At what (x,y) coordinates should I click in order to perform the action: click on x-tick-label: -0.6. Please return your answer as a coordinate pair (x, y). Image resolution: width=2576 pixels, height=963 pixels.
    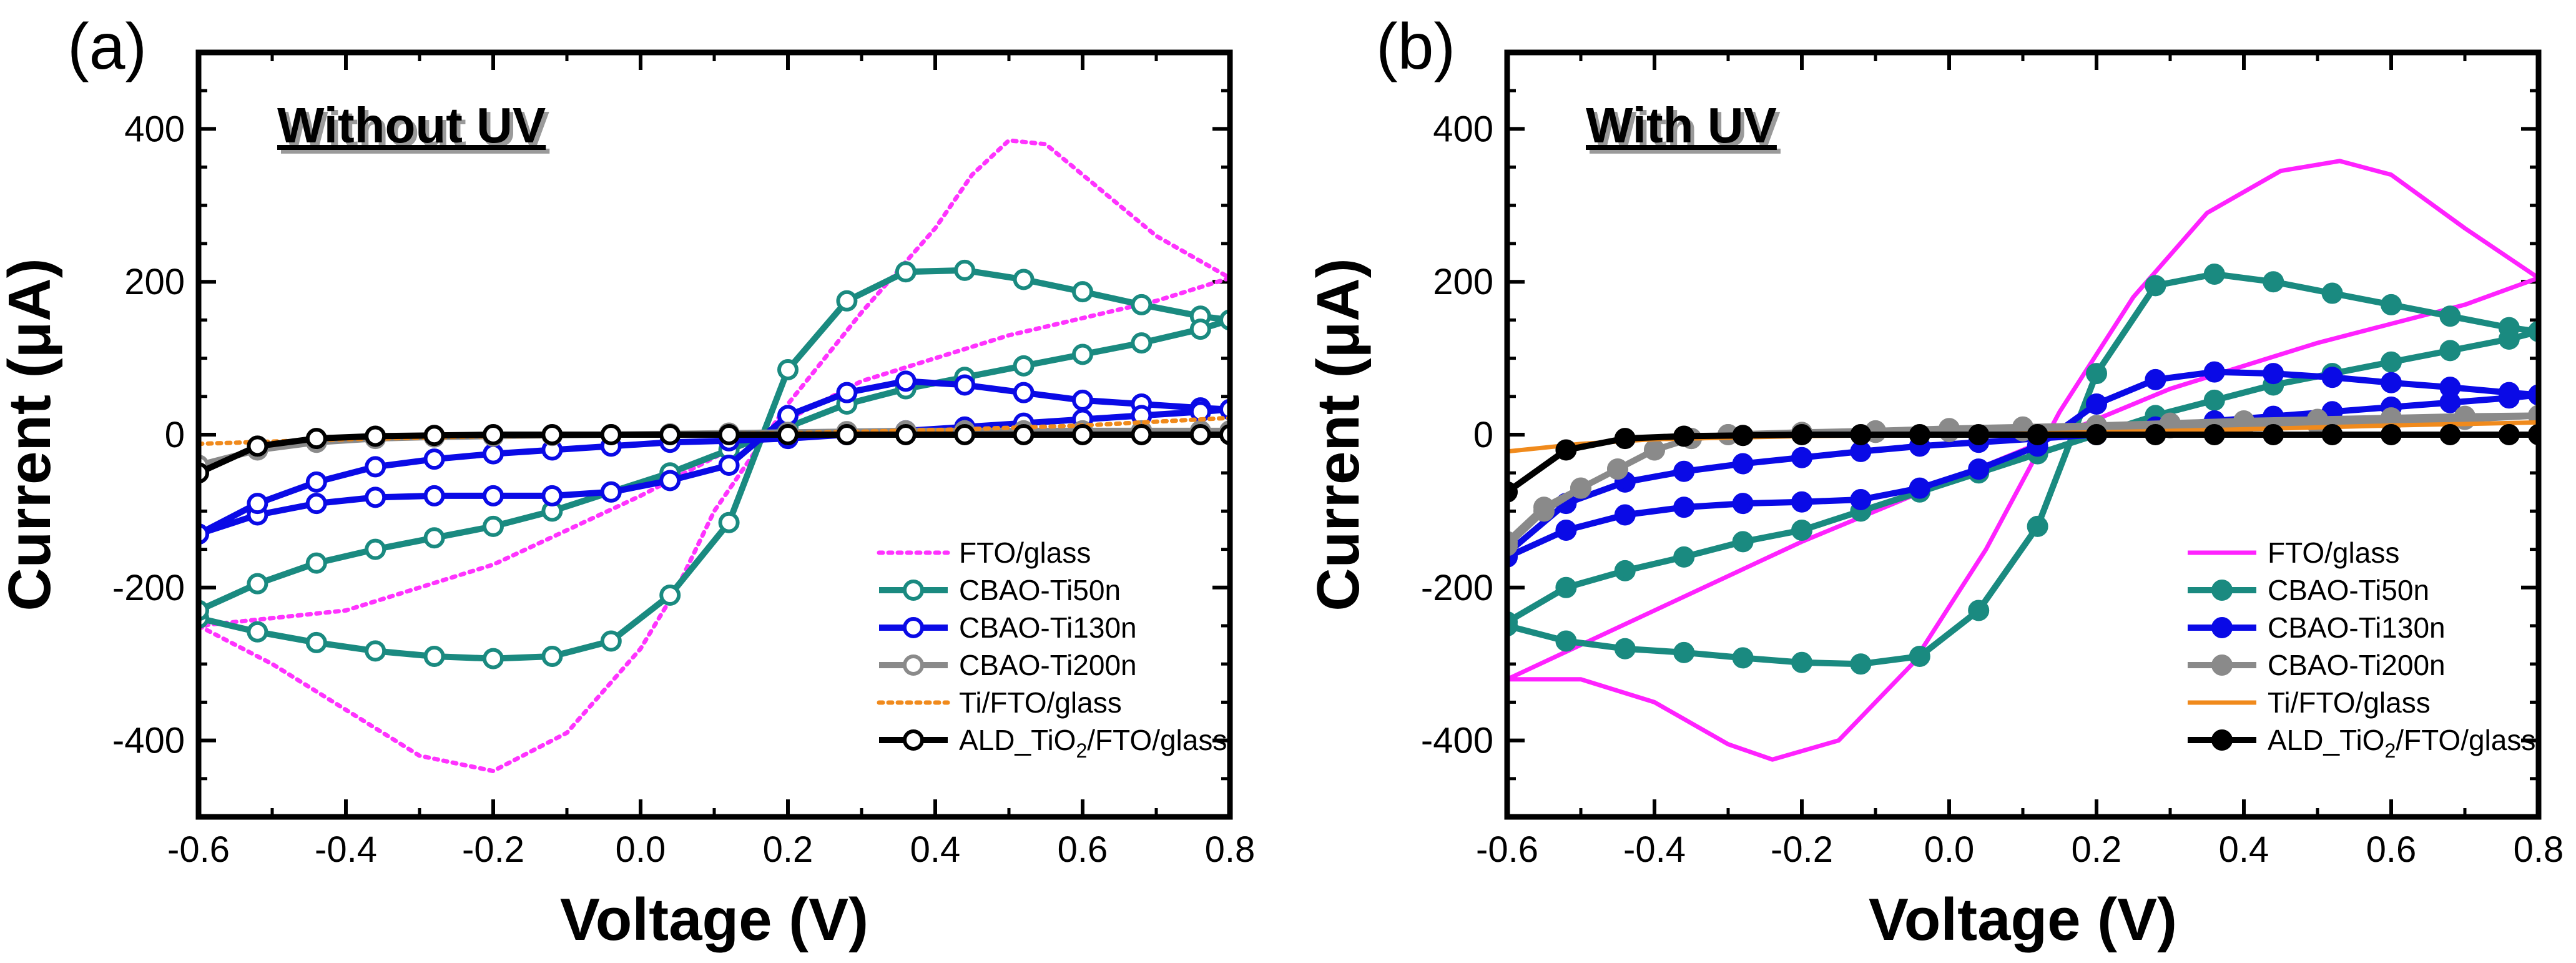
    Looking at the image, I should click on (1507, 849).